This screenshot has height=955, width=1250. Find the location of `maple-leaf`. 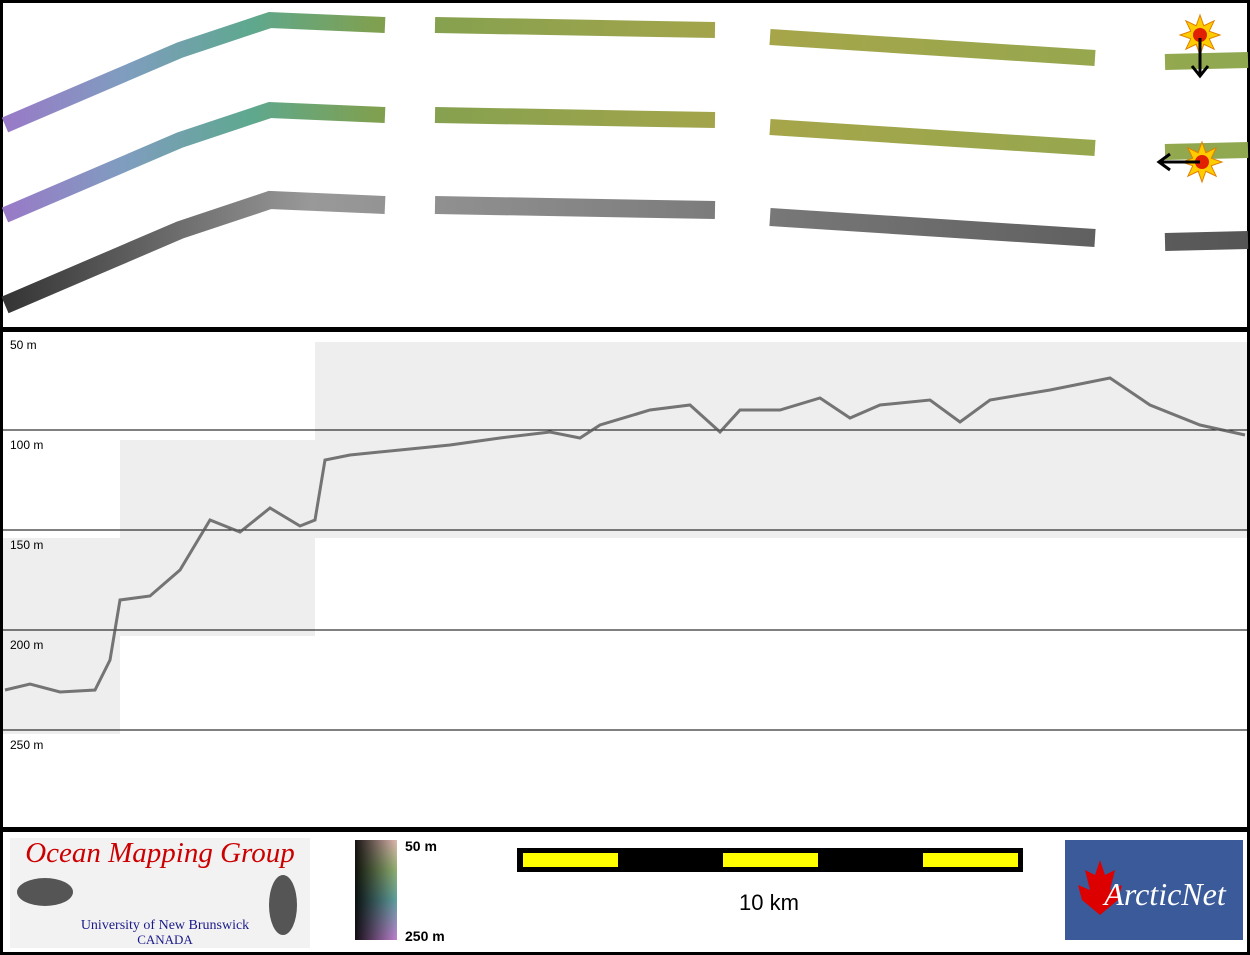

maple-leaf is located at coordinates (1100, 887).